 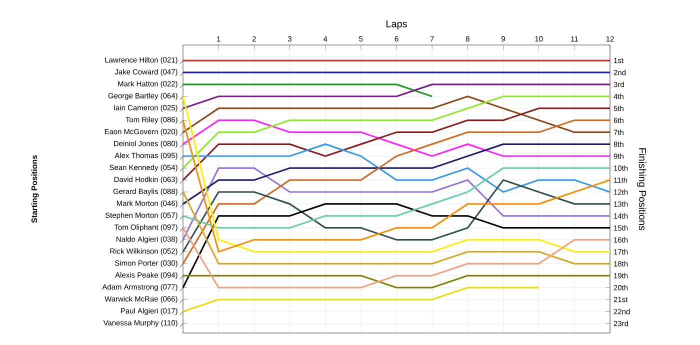 What do you see at coordinates (396, 25) in the screenshot?
I see `x-axis-title: Laps` at bounding box center [396, 25].